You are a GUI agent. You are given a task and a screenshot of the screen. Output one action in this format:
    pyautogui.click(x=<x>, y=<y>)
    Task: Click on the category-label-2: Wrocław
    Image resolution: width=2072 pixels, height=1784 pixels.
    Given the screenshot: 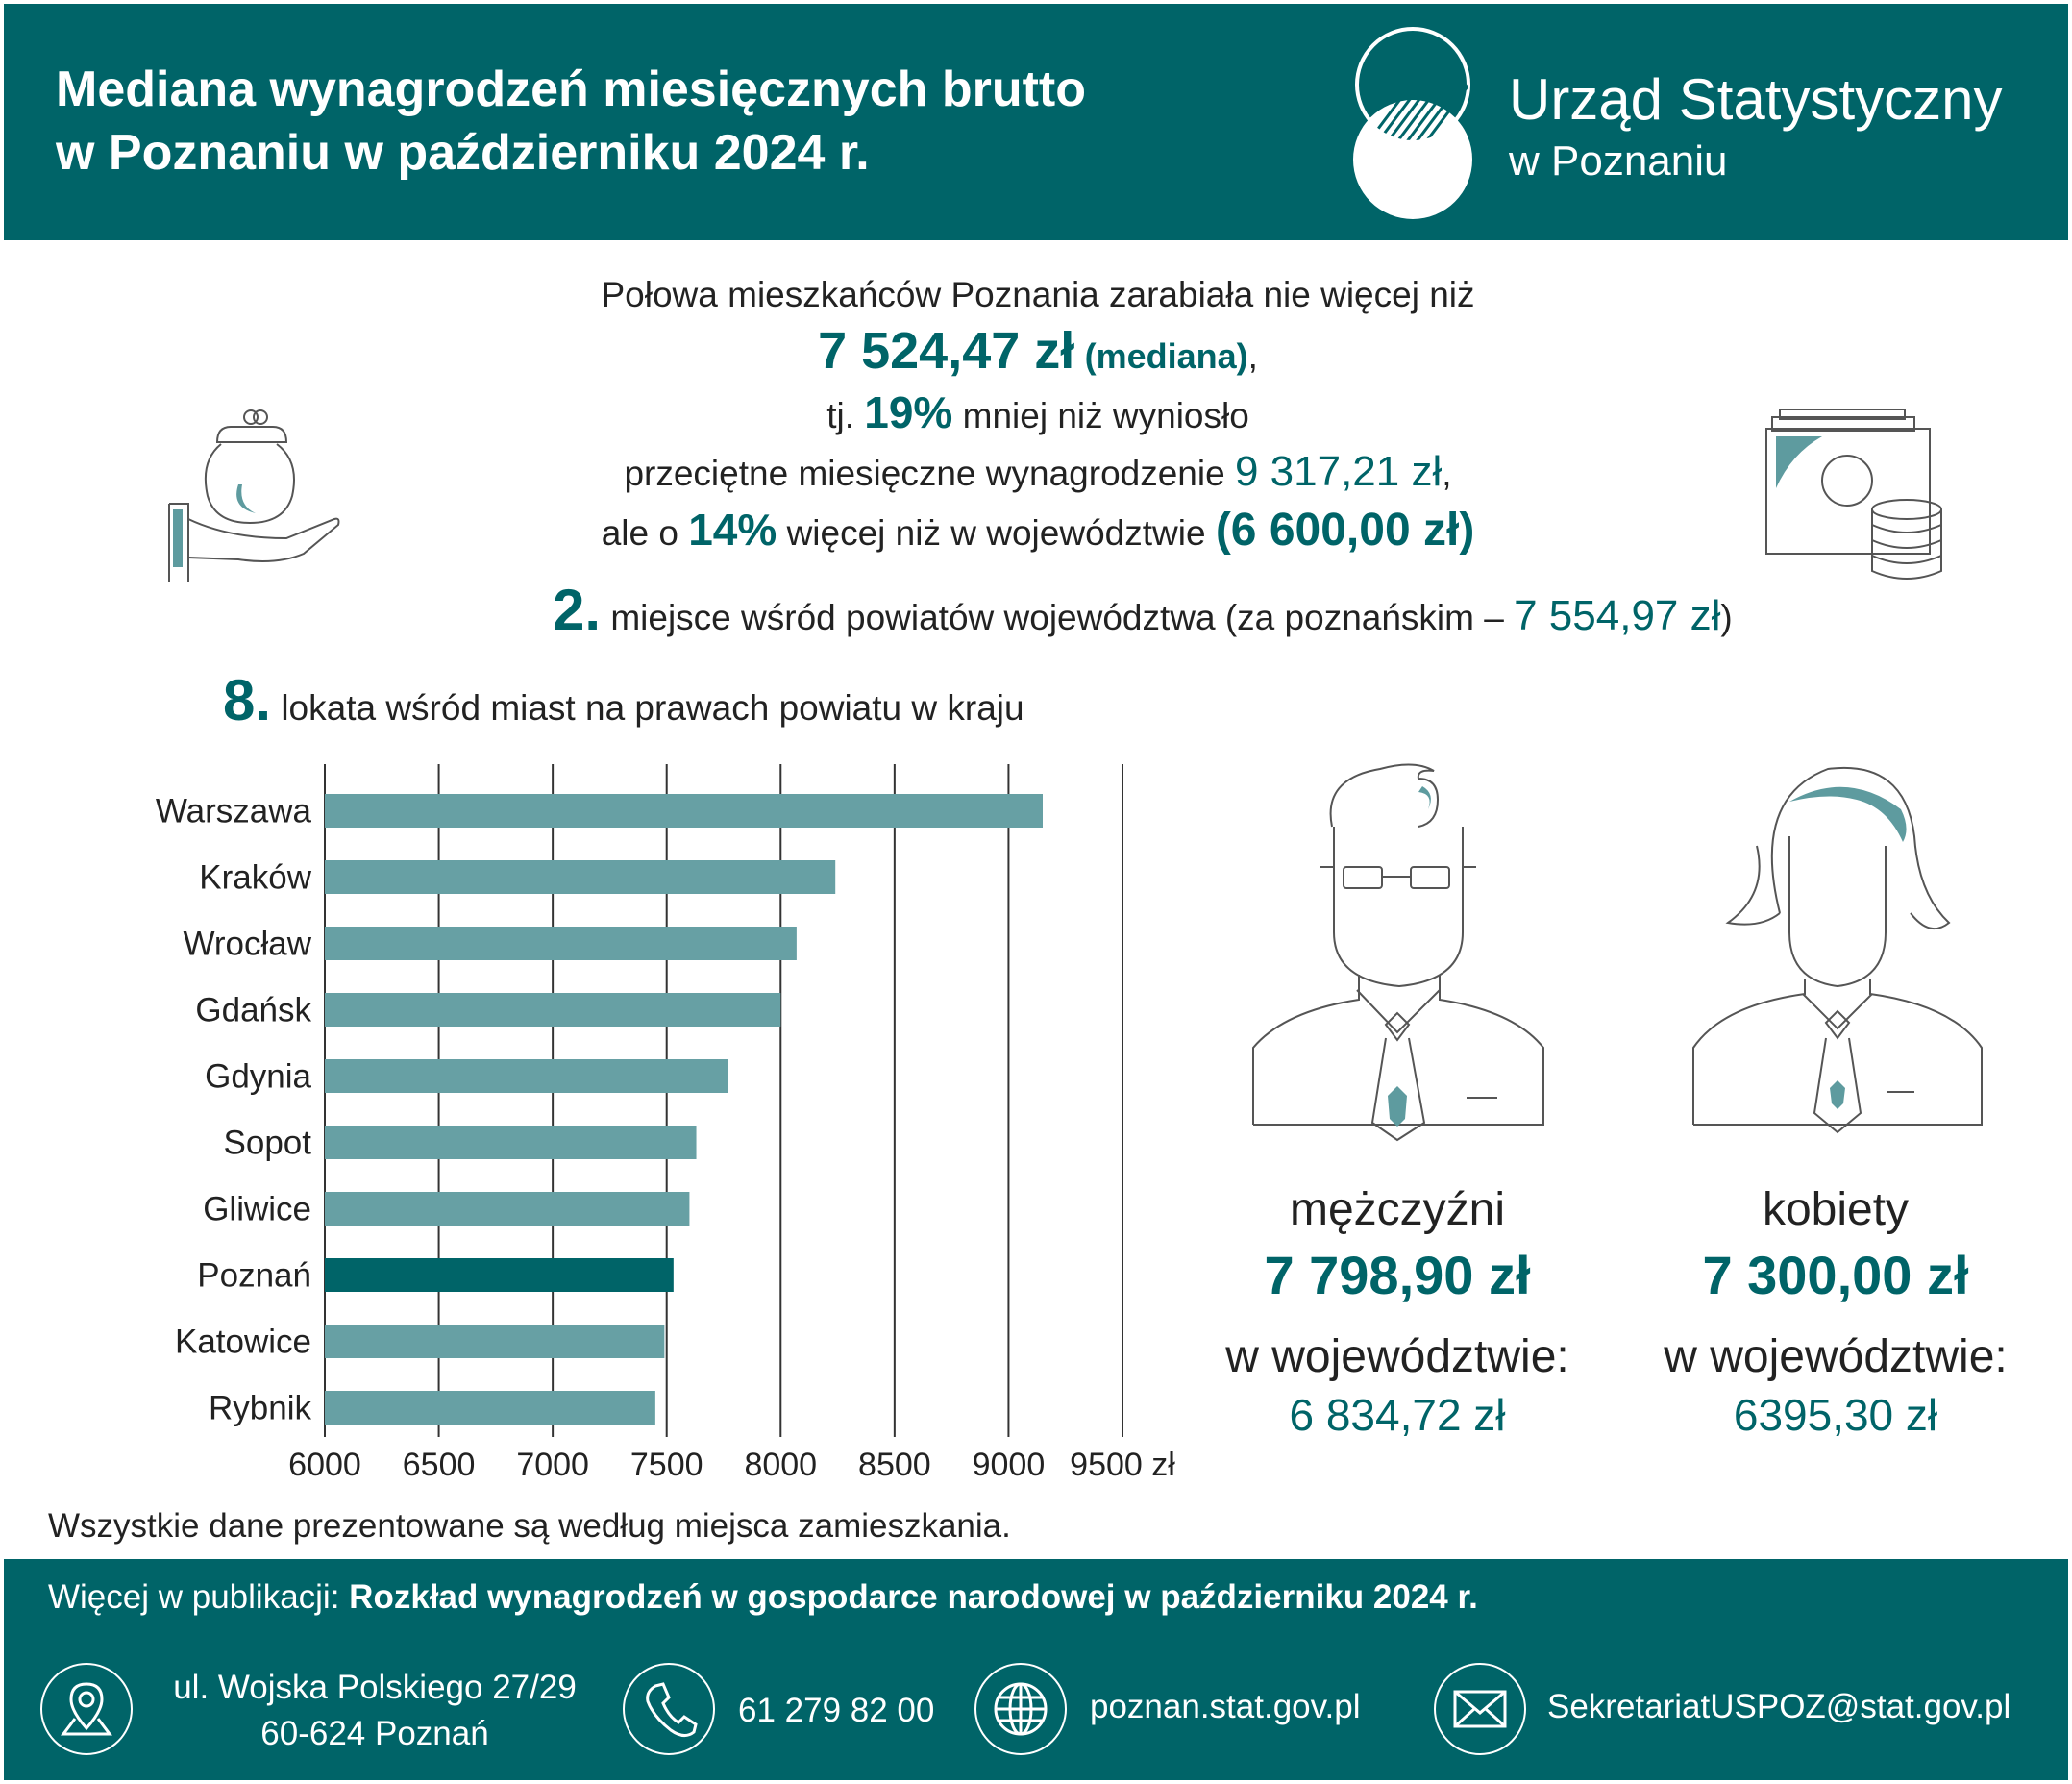 What is the action you would take?
    pyautogui.click(x=247, y=944)
    